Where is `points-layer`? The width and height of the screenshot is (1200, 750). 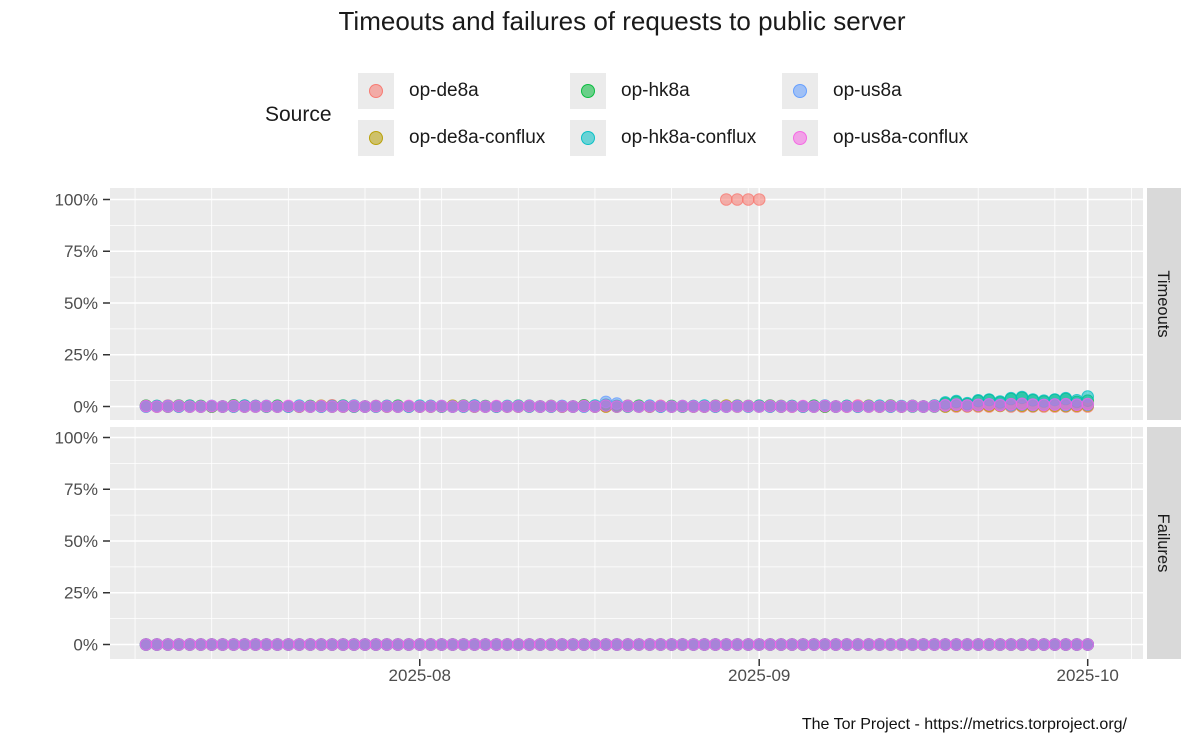 points-layer is located at coordinates (616, 644).